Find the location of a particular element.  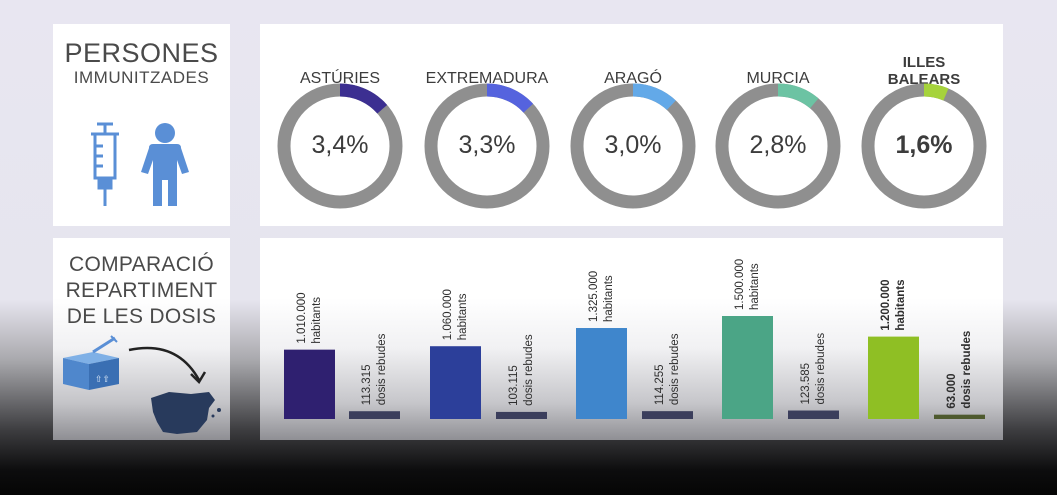

distribution-panel: COMPARACIÓ REPARTIMENT DE LES DOSIS ⇧⇧ is located at coordinates (141, 339).